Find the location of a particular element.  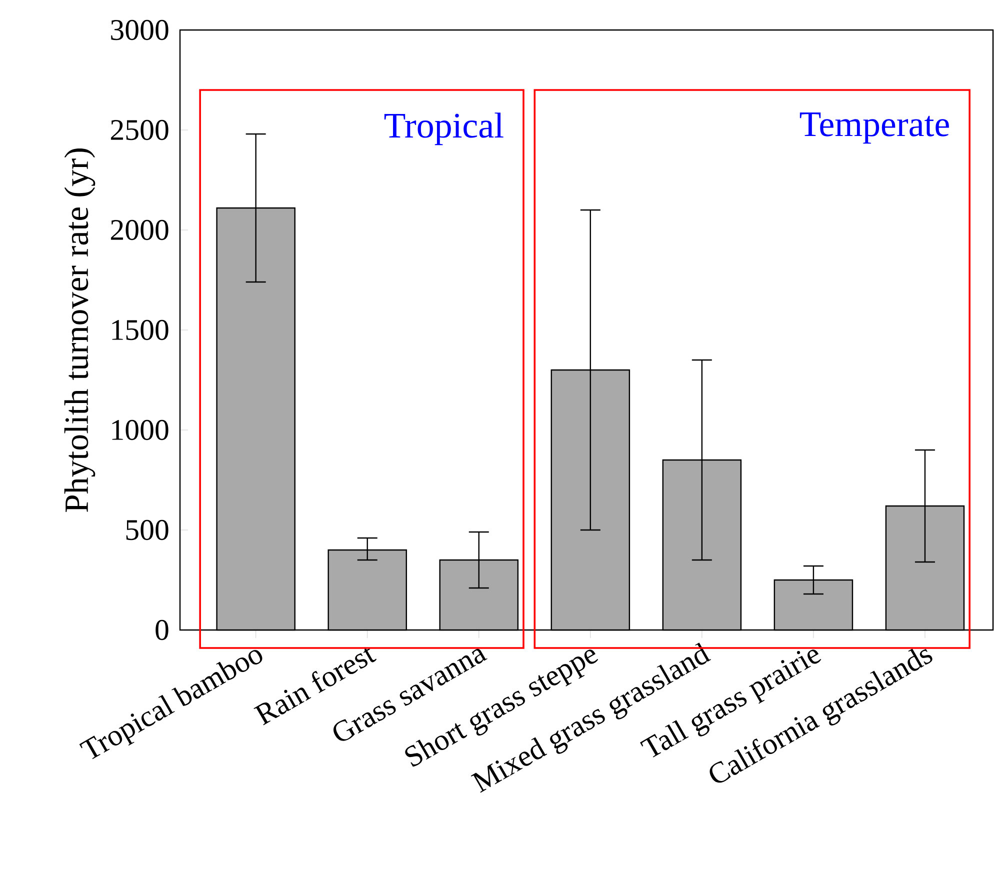

y-tick-label: 1500 is located at coordinates (140, 330).